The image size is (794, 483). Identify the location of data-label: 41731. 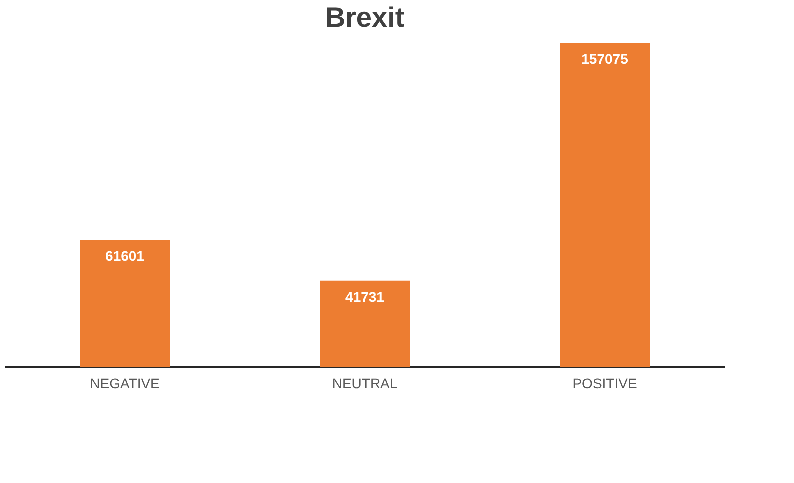
(365, 296).